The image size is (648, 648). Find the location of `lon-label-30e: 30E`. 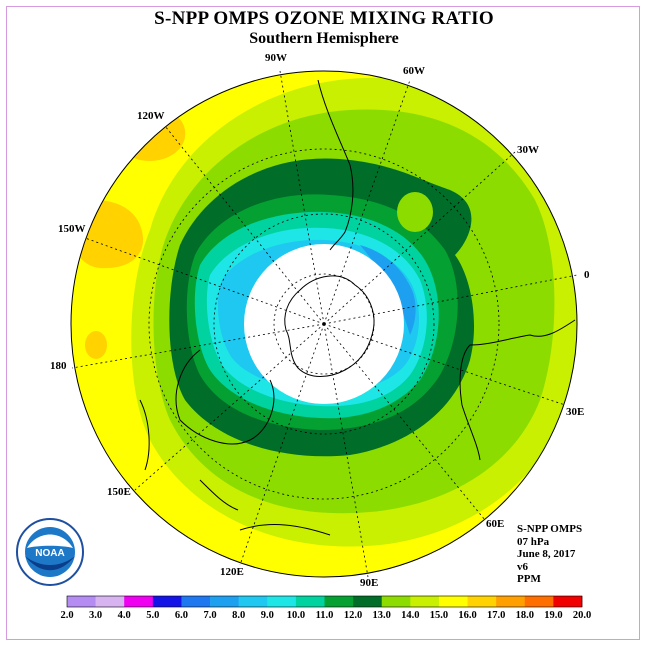

lon-label-30e: 30E is located at coordinates (575, 412).